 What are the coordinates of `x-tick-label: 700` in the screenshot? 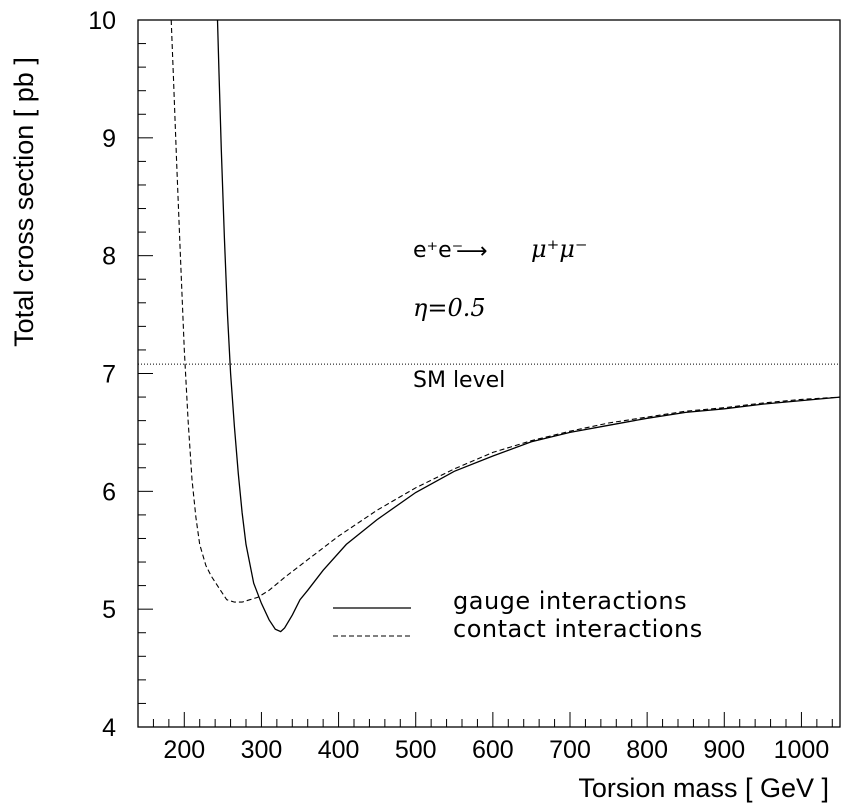 It's located at (570, 750).